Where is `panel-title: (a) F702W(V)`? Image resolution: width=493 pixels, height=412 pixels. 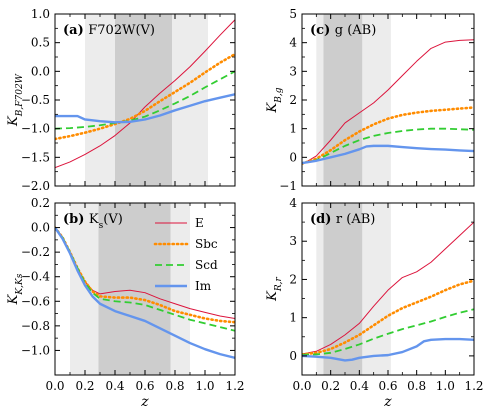
panel-title: (a) F702W(V) is located at coordinates (109, 30).